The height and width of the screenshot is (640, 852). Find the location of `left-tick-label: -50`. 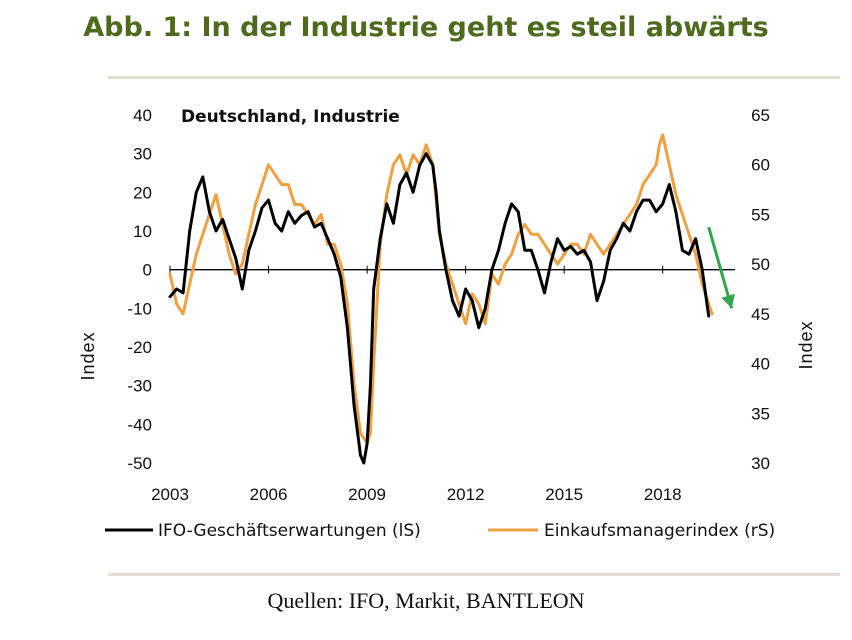

left-tick-label: -50 is located at coordinates (139, 463).